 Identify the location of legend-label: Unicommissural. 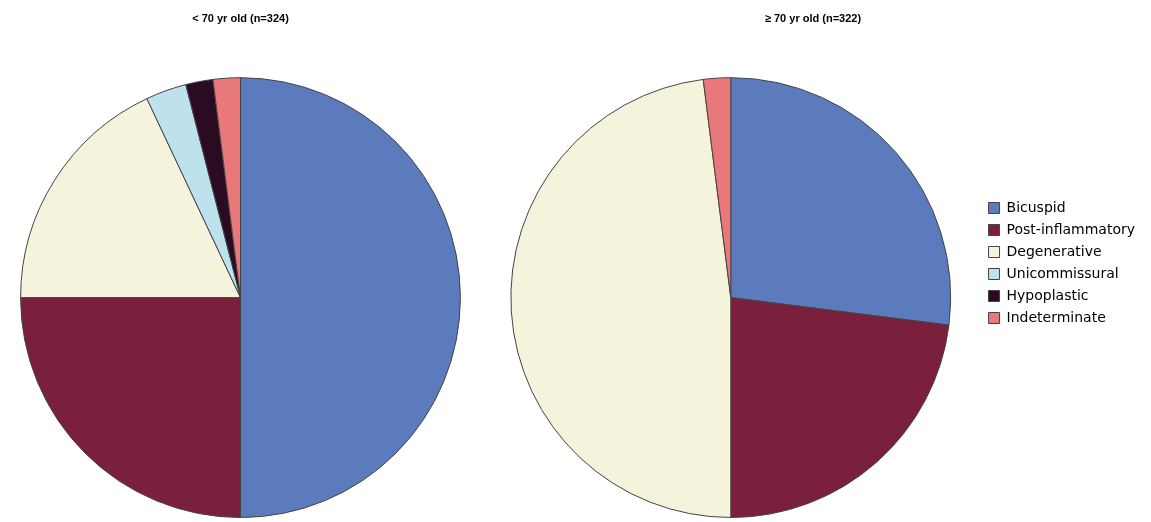
(1062, 272).